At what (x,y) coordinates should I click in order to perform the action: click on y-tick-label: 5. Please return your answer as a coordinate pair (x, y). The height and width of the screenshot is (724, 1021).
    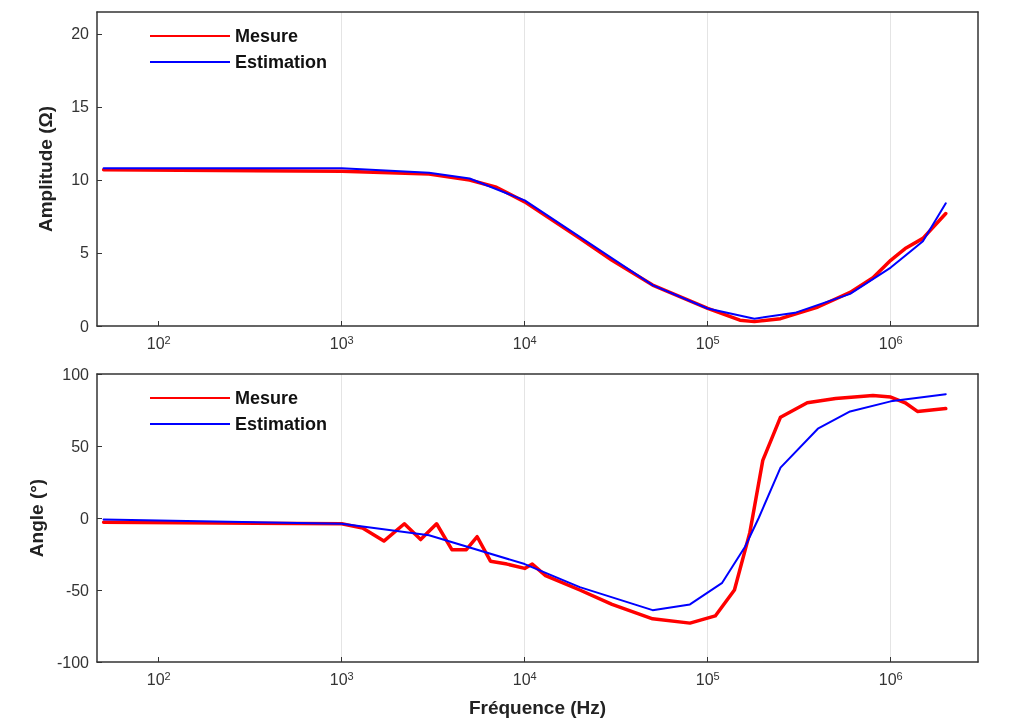
    Looking at the image, I should click on (85, 253).